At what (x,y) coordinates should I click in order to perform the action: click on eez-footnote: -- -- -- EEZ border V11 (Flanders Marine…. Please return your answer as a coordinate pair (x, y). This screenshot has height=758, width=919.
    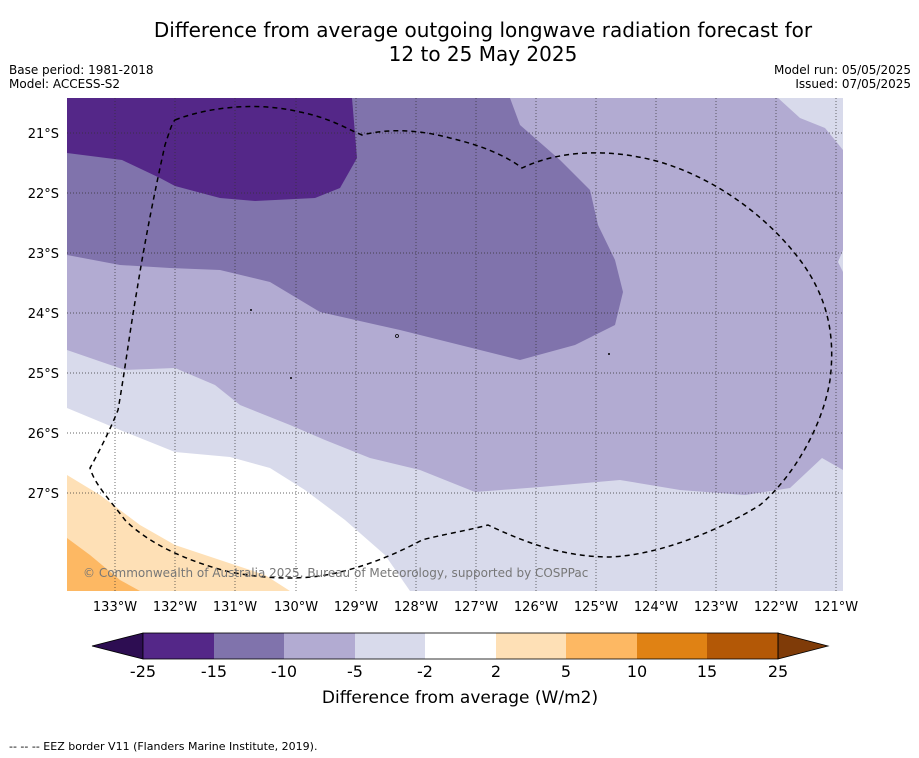
    Looking at the image, I should click on (163, 746).